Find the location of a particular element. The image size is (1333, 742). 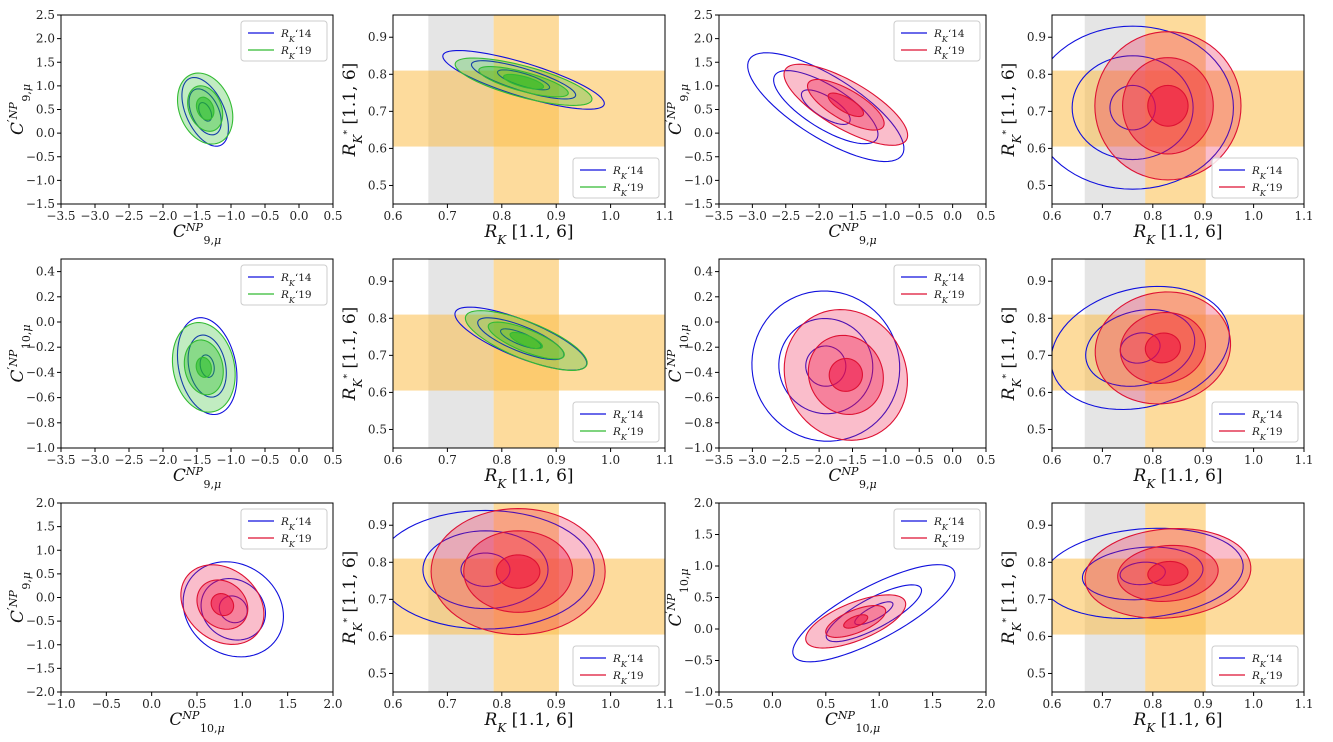

x-tick-label: 1.5 is located at coordinates (287, 704).